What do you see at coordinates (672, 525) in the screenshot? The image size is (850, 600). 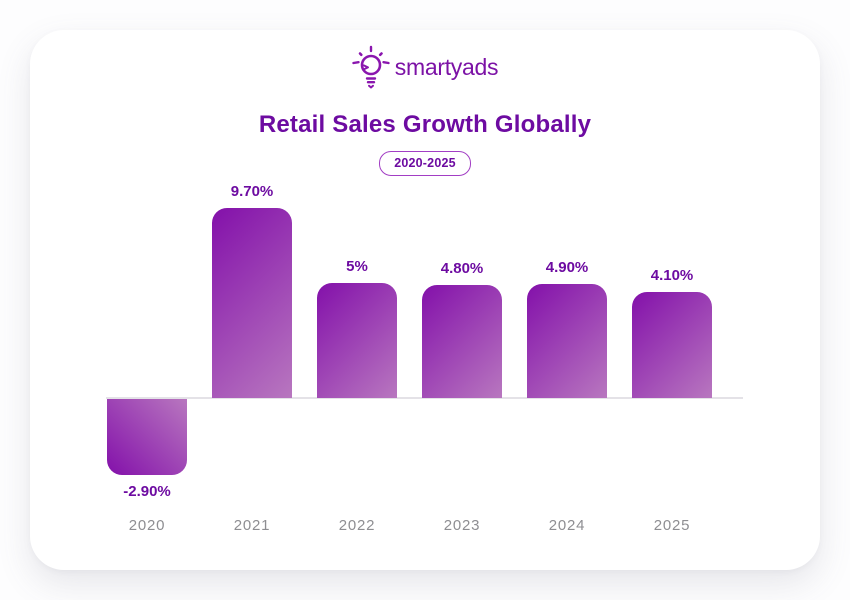 I see `x-axis-label-2025: 2025` at bounding box center [672, 525].